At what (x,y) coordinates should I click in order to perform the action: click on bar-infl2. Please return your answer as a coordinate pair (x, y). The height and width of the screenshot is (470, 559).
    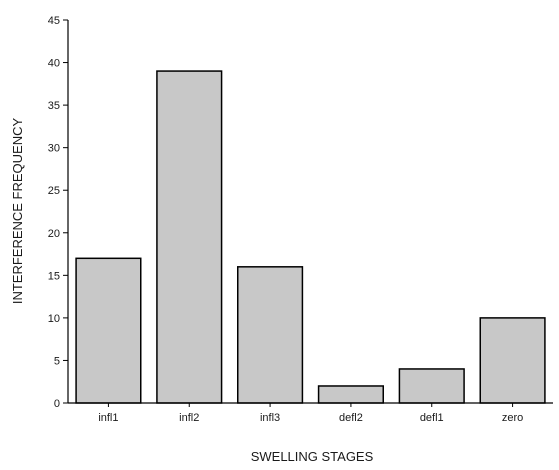
    Looking at the image, I should click on (189, 237).